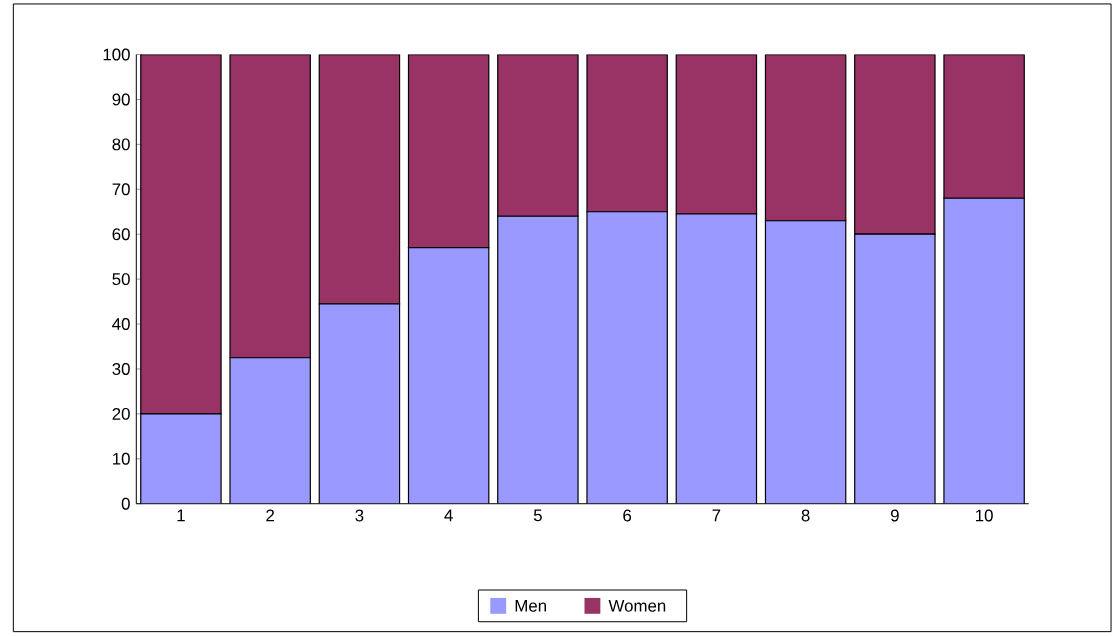 This screenshot has width=1115, height=636. I want to click on y-tick-label: 80, so click(121, 144).